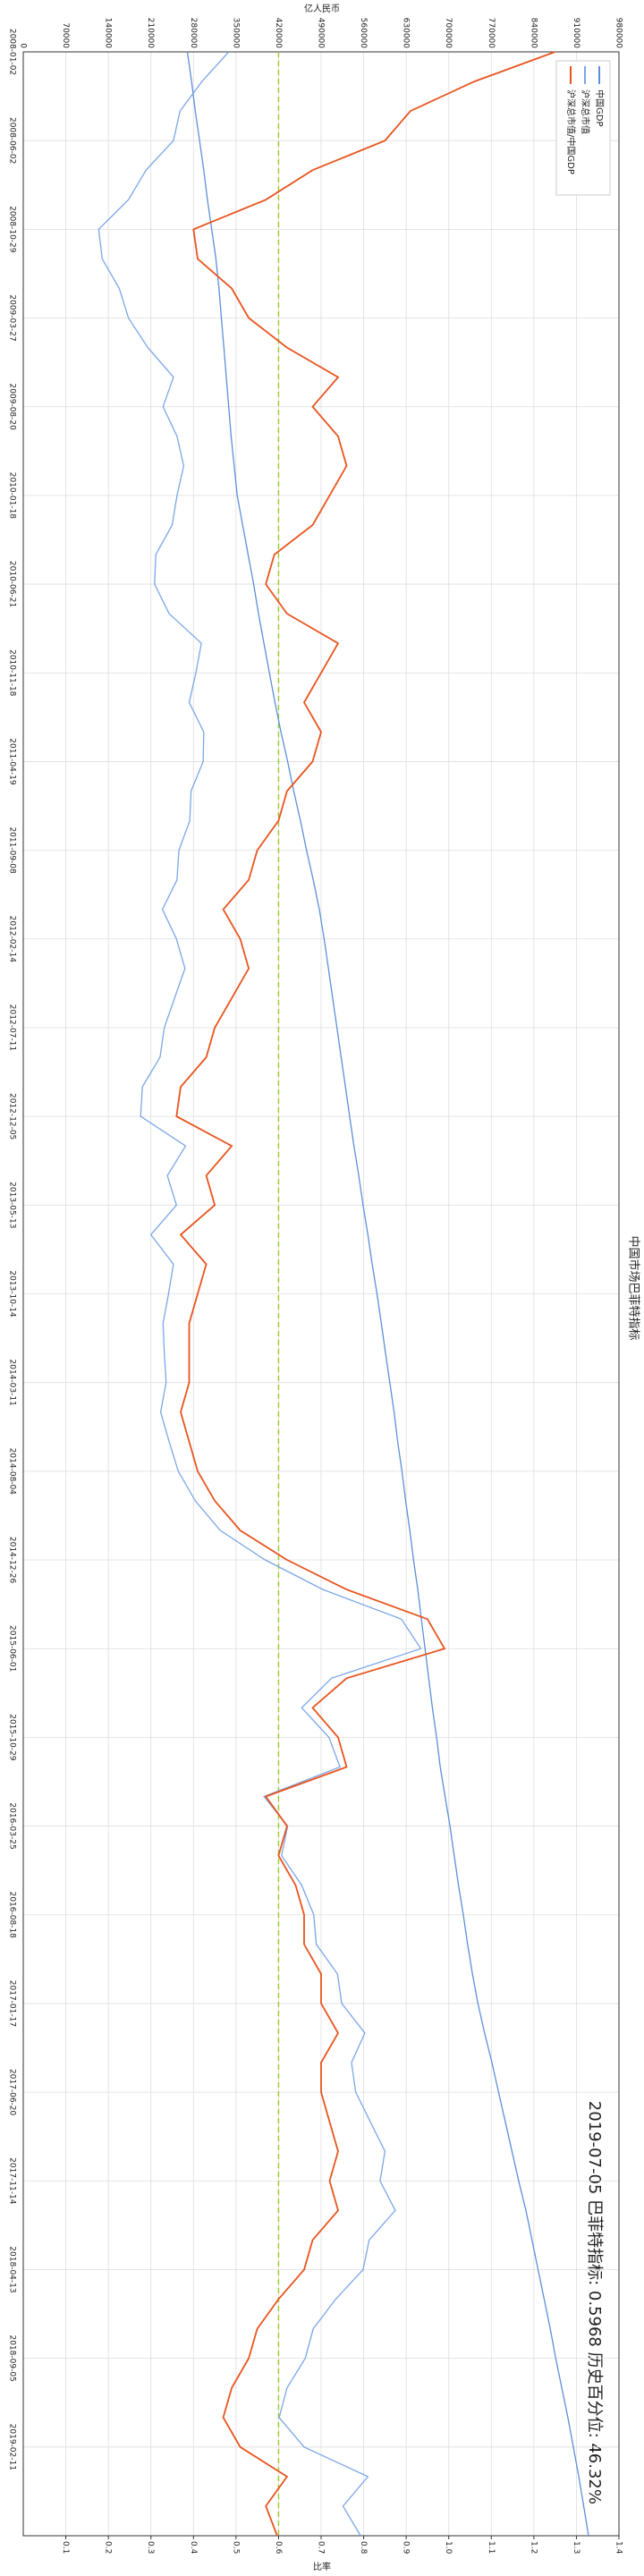 This screenshot has height=2576, width=644. What do you see at coordinates (12, 1027) in the screenshot?
I see `x-tick-label: 2012-07-11` at bounding box center [12, 1027].